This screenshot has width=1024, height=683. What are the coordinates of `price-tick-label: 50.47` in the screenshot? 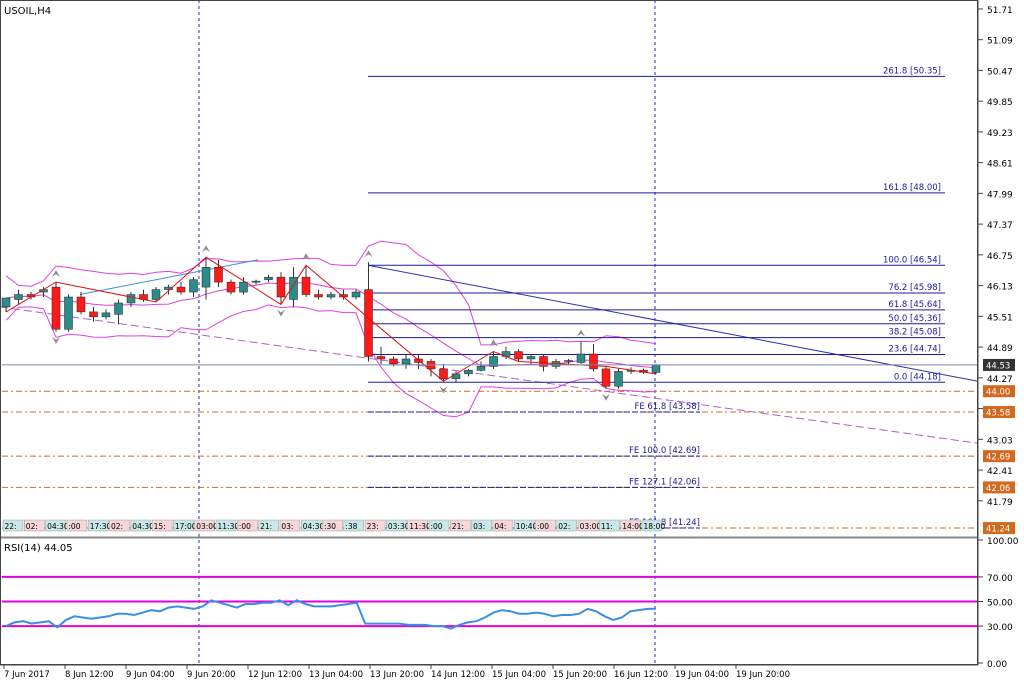 It's located at (1000, 72).